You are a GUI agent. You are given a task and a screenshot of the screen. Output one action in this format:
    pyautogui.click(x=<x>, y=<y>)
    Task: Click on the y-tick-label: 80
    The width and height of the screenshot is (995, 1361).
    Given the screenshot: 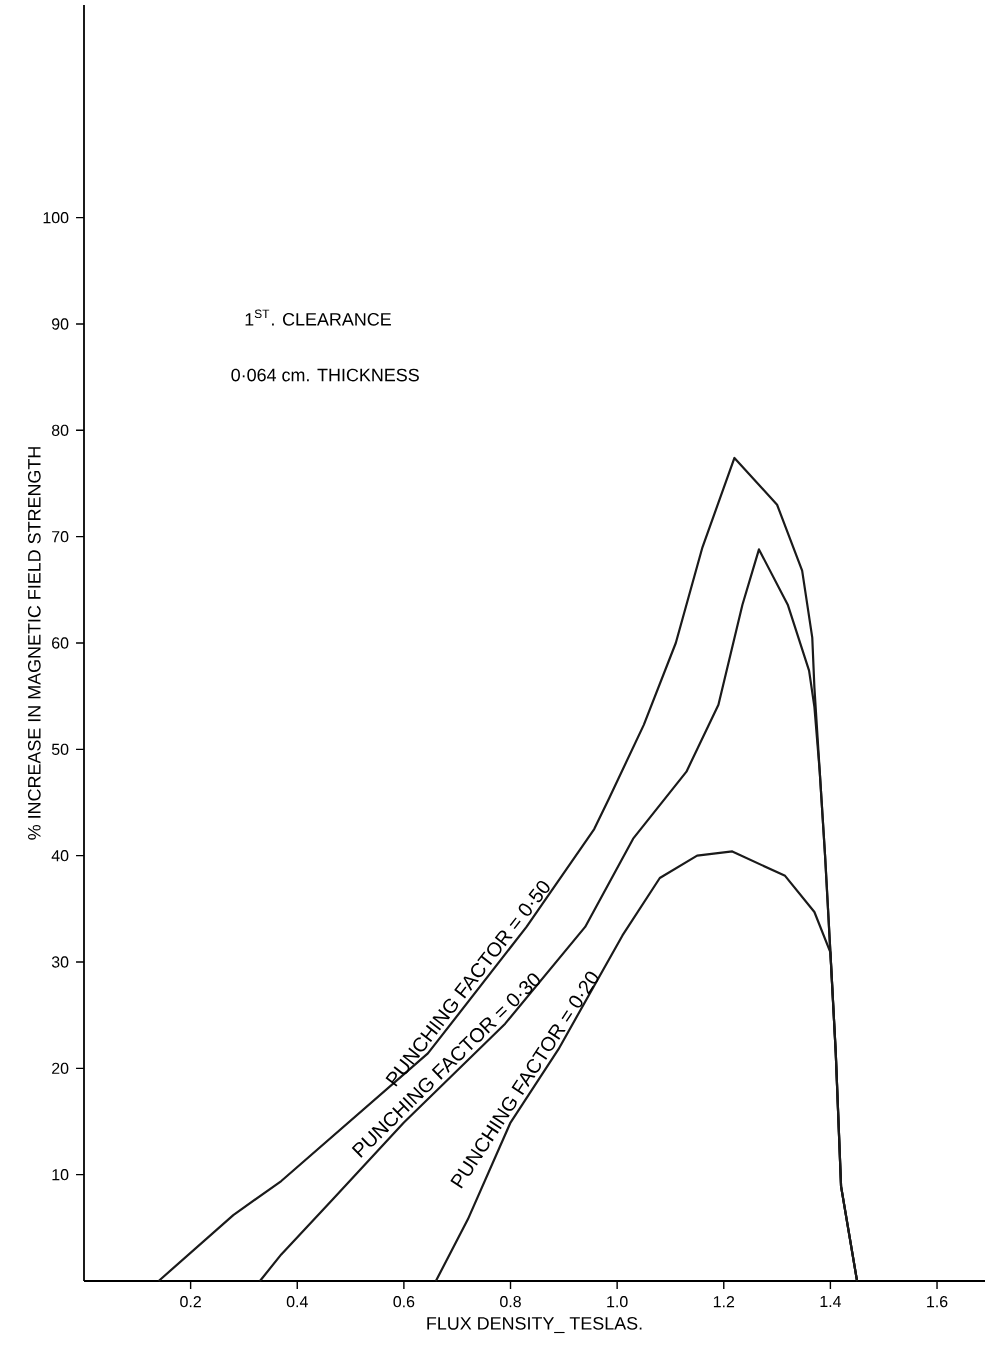 What is the action you would take?
    pyautogui.click(x=60, y=430)
    